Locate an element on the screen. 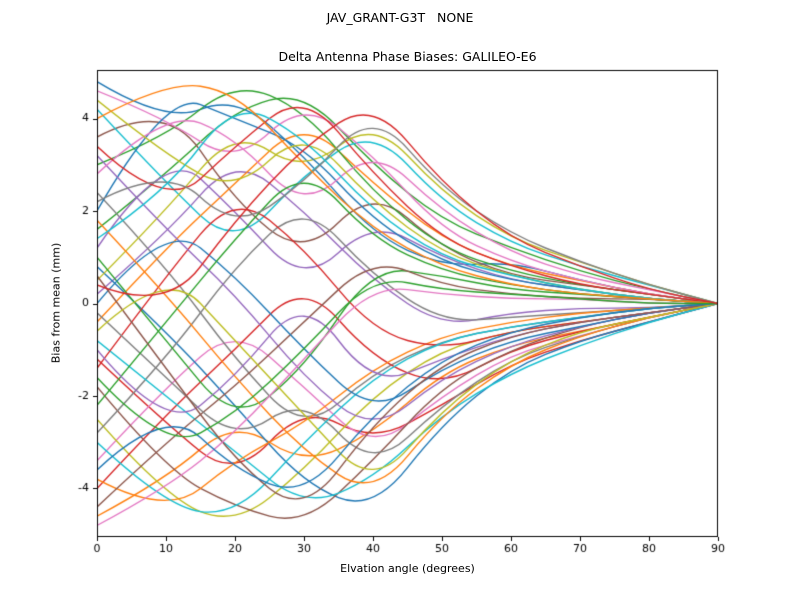  axes-title: Delta Antenna Phase Biases: GALILEO-E6 is located at coordinates (407, 56).